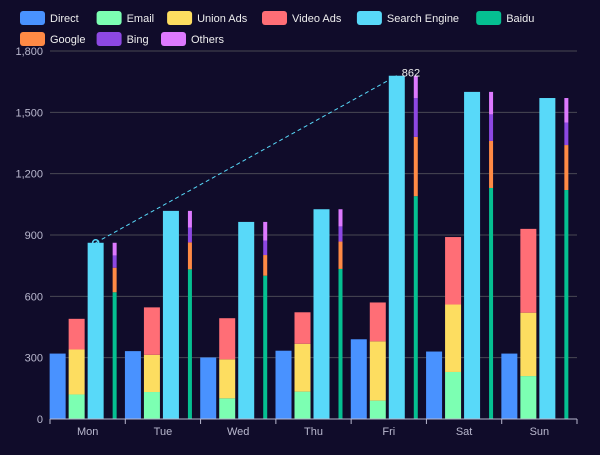 The height and width of the screenshot is (455, 600). Describe the element at coordinates (76, 406) in the screenshot. I see `bar-email-mon` at that location.